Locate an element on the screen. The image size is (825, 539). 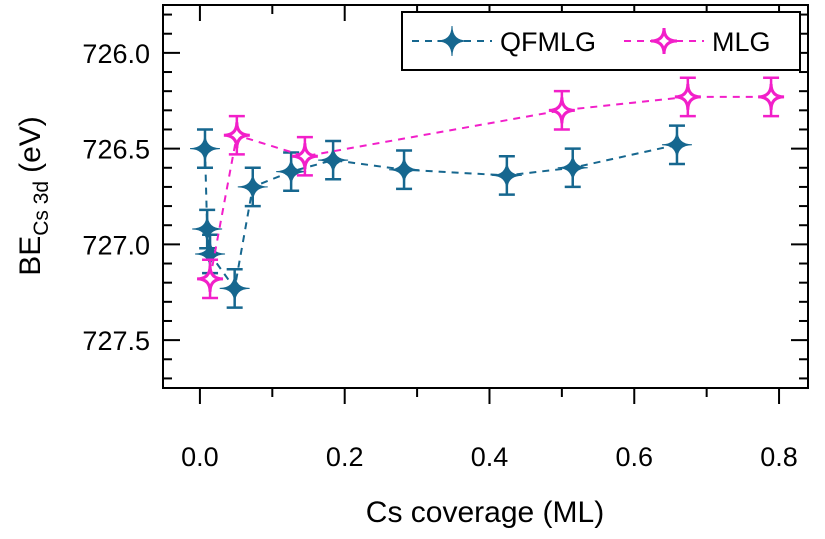
y-tick-label: 726.5 is located at coordinates (116, 150).